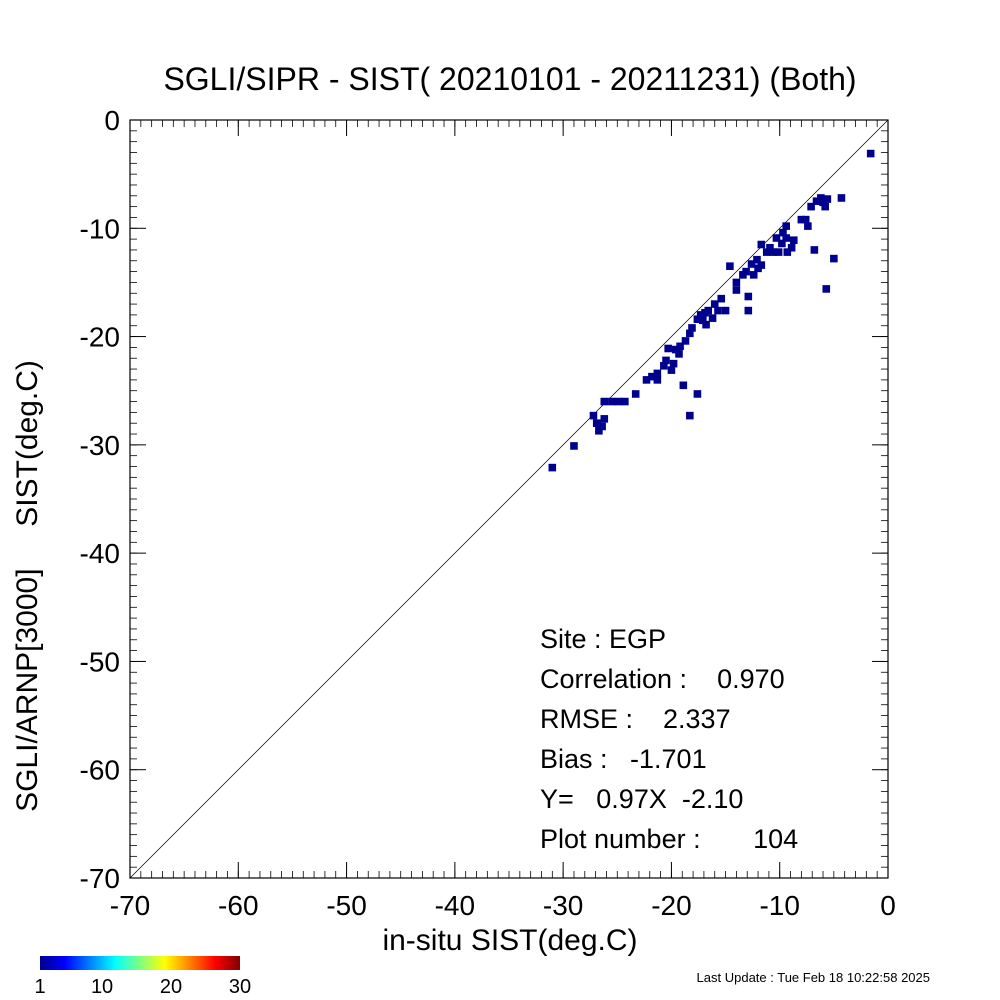  I want to click on y-tick-label: -70, so click(100, 878).